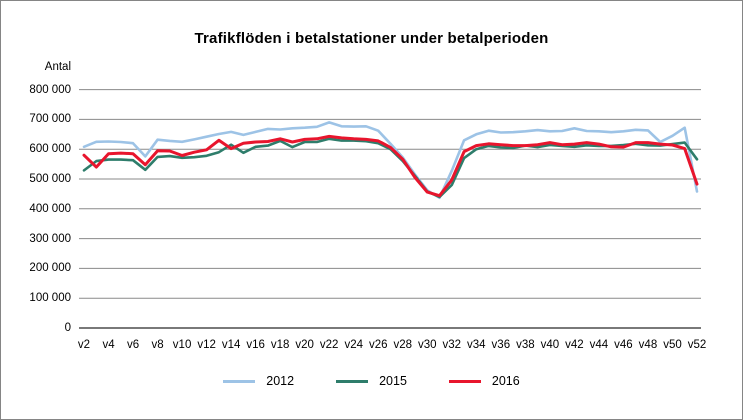  I want to click on x-tick-label: v48, so click(648, 345).